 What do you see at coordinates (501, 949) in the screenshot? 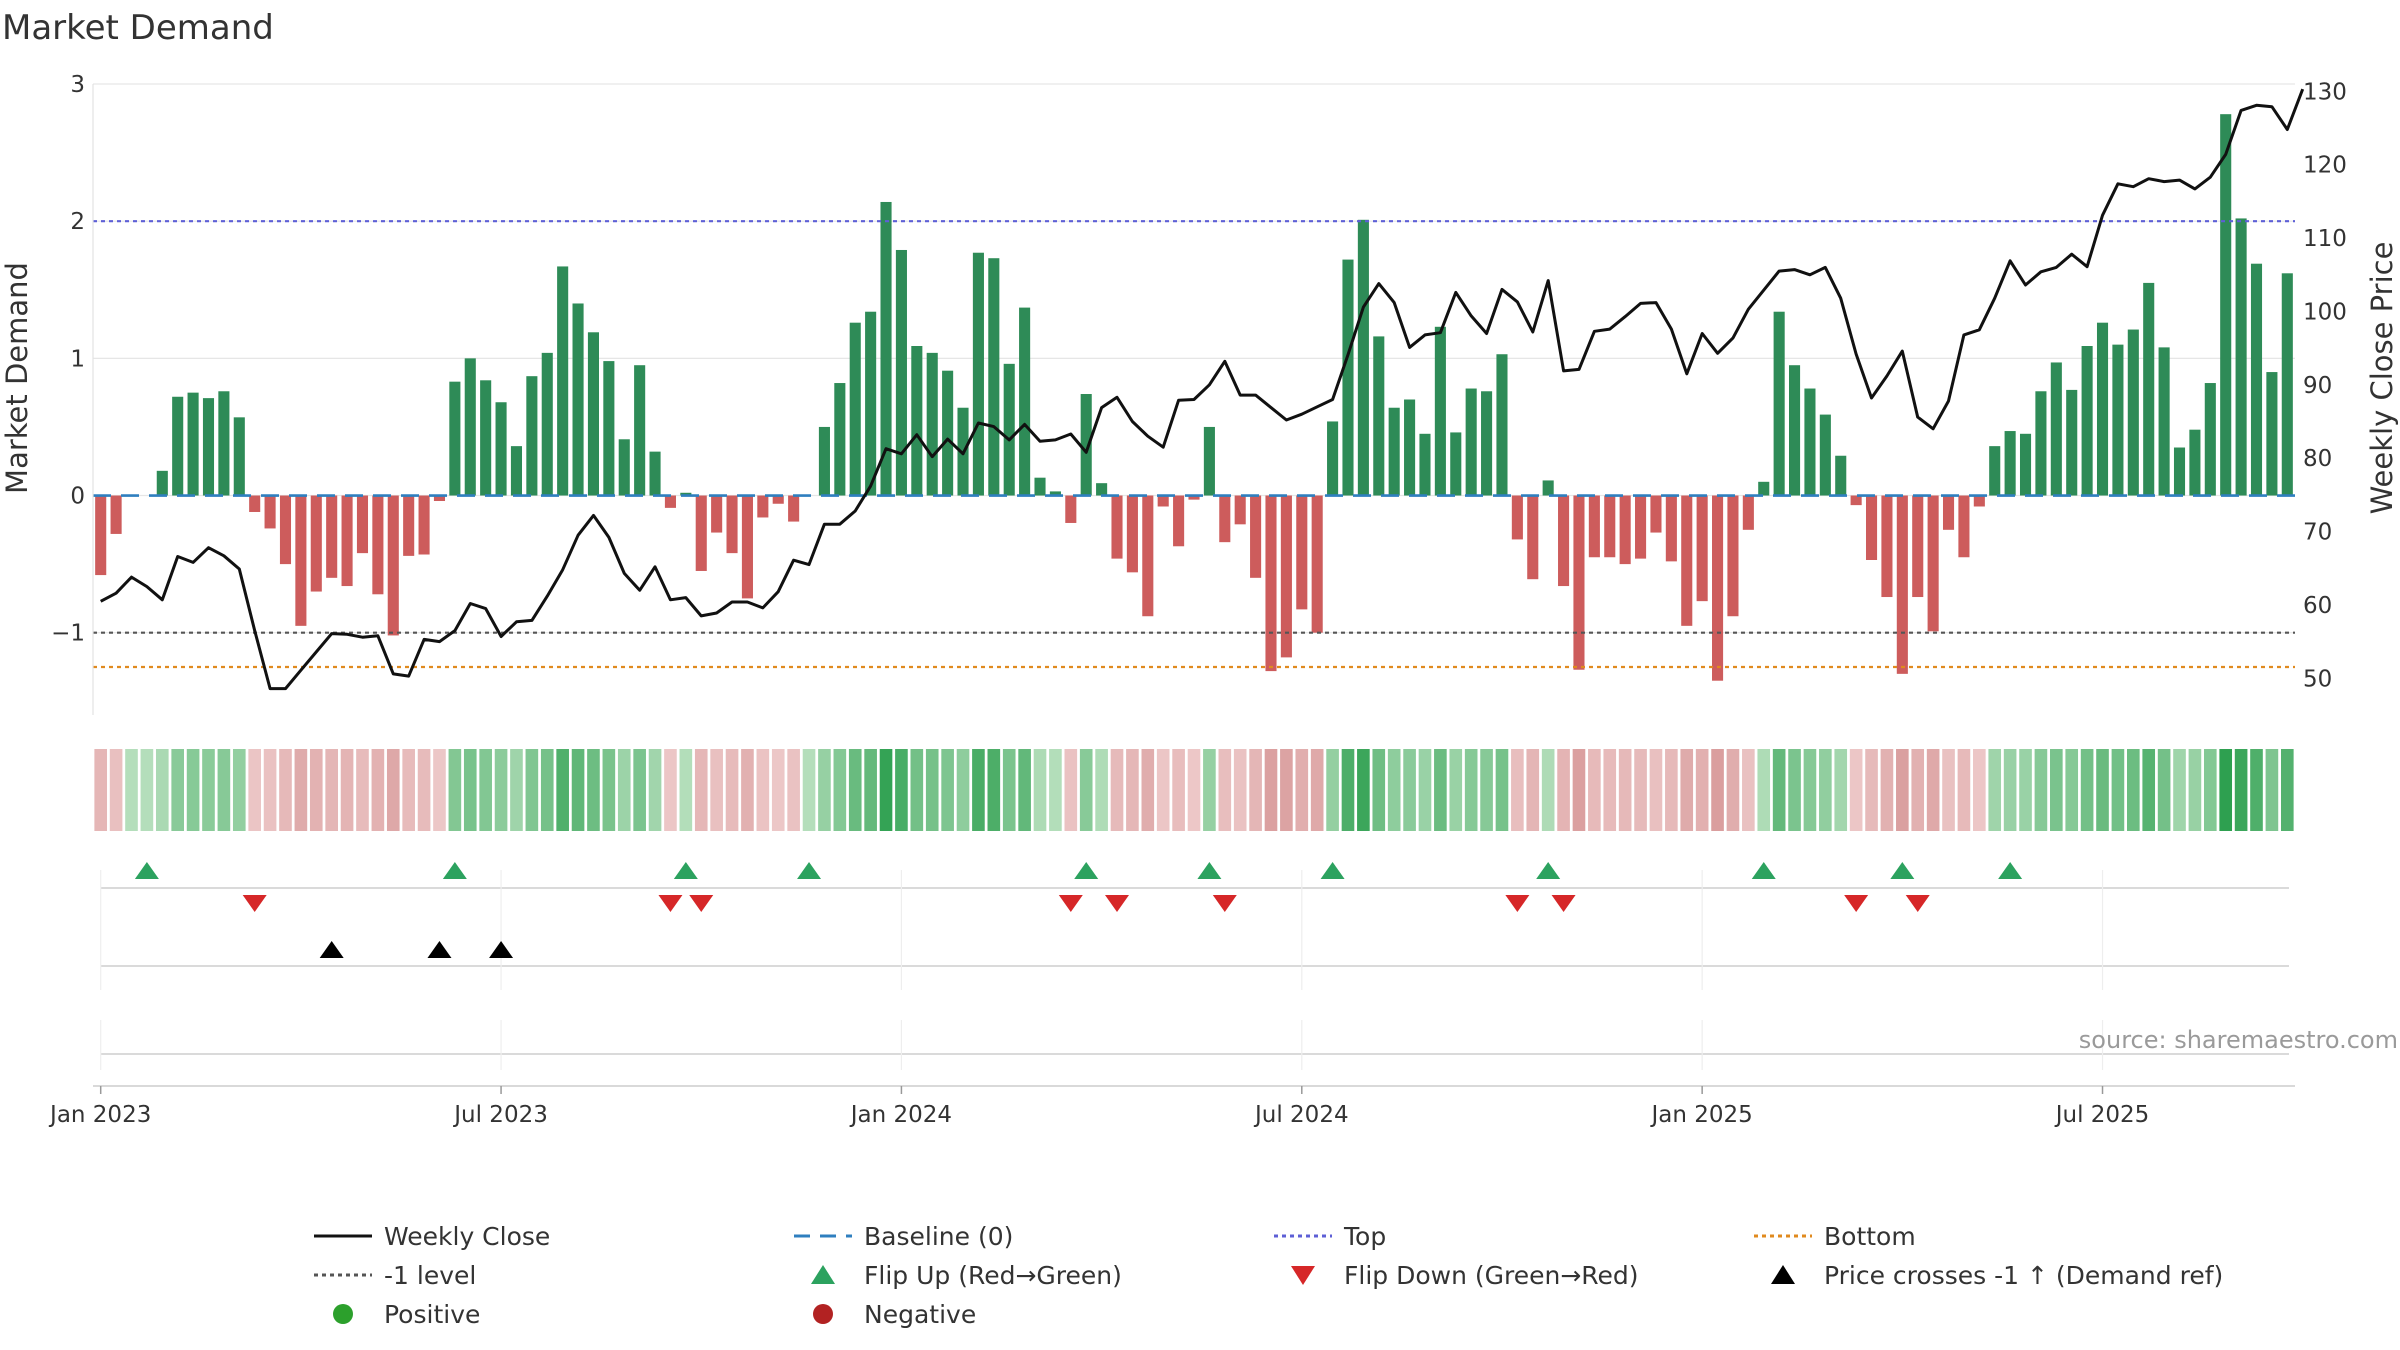
I see `price-cross-marker` at bounding box center [501, 949].